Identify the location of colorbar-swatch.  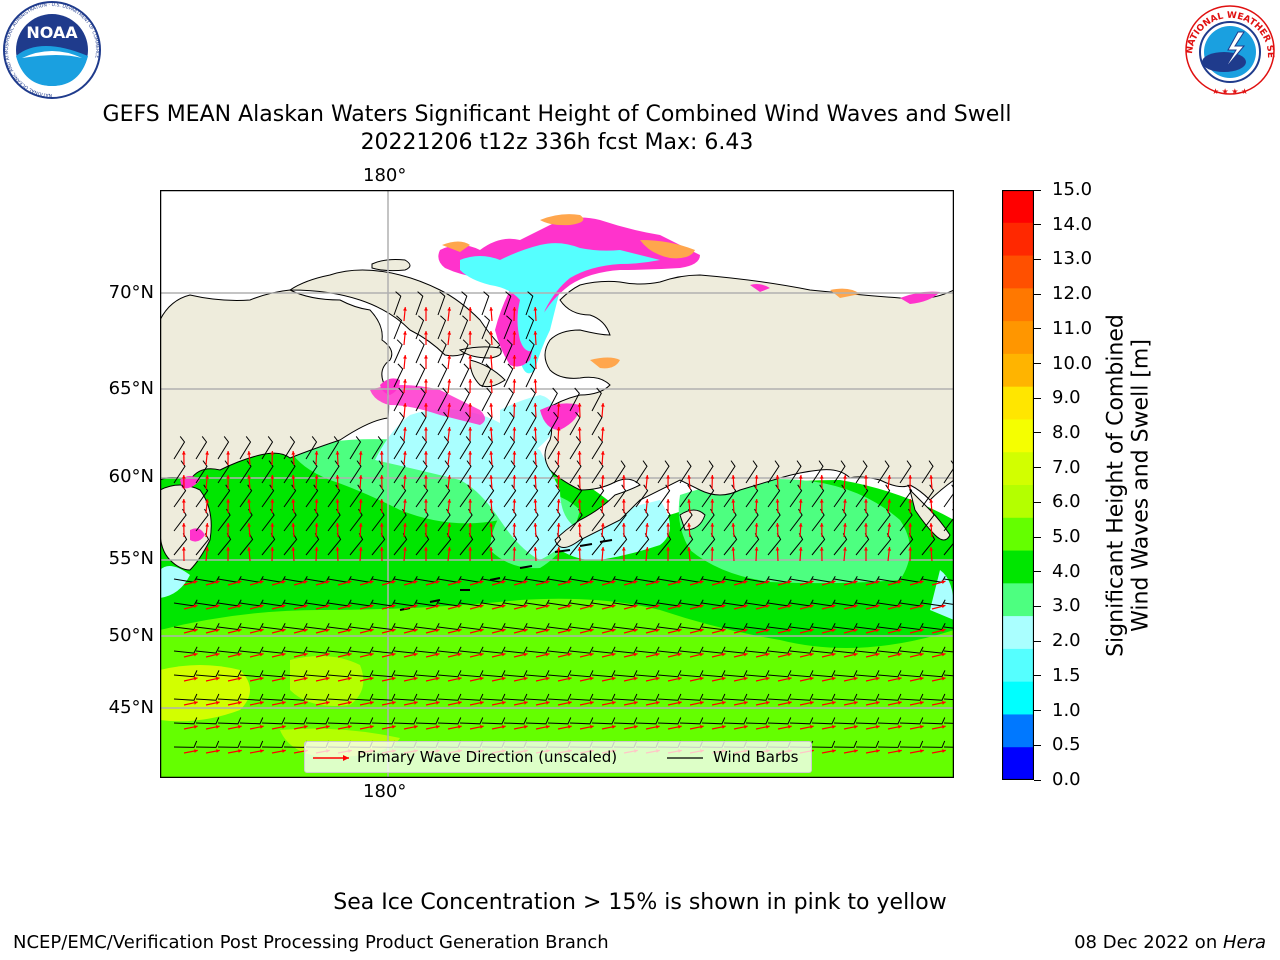
(1018, 502).